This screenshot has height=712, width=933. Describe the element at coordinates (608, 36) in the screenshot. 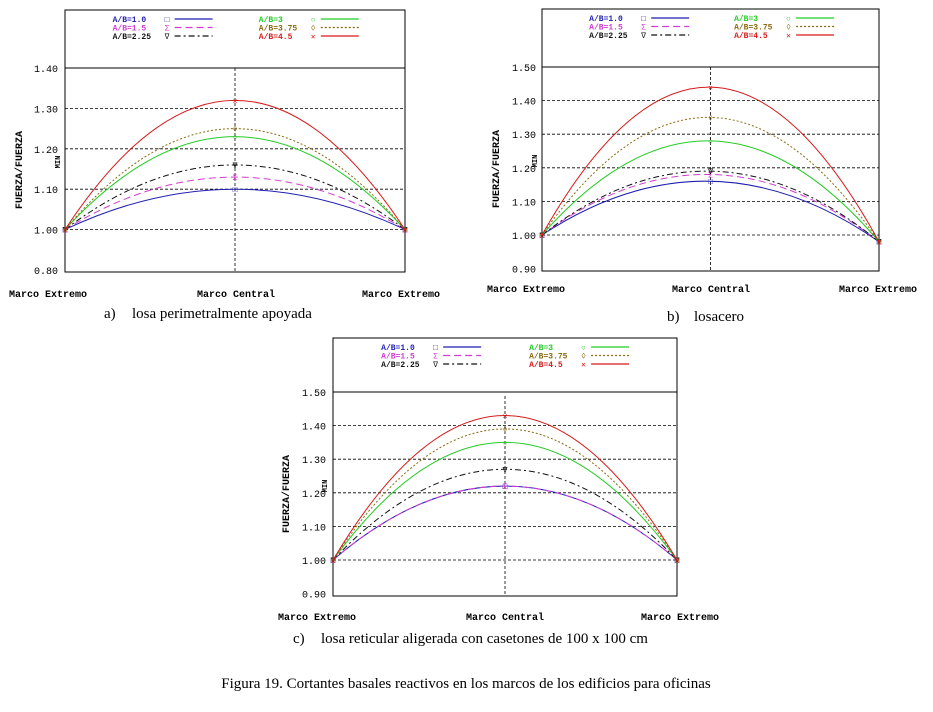

I see `legend-label: A/B=2.25` at that location.